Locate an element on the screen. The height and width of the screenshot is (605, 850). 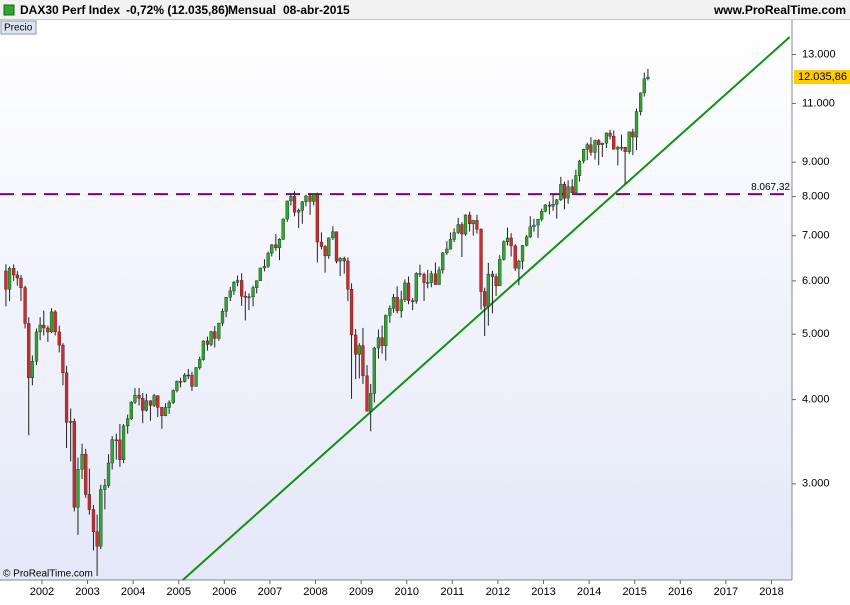
x-tick-label: 2002 is located at coordinates (42, 592).